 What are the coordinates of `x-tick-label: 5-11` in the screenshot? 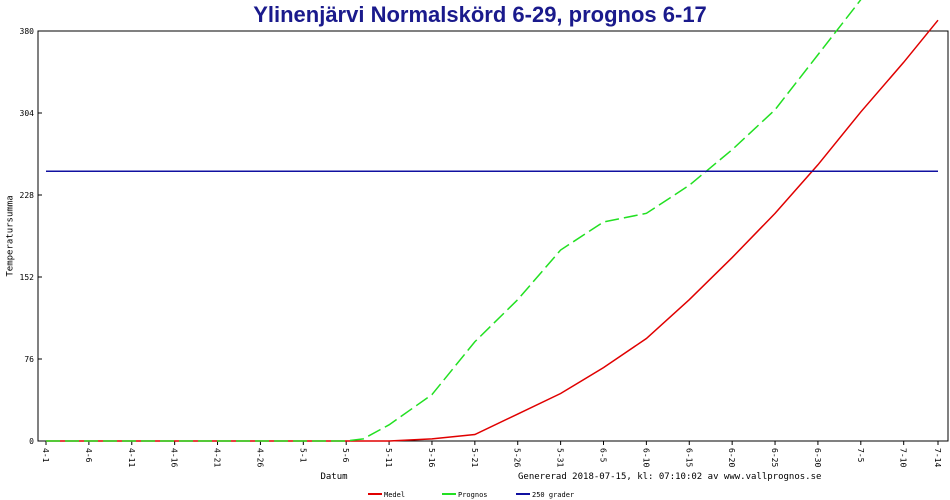 It's located at (388, 457).